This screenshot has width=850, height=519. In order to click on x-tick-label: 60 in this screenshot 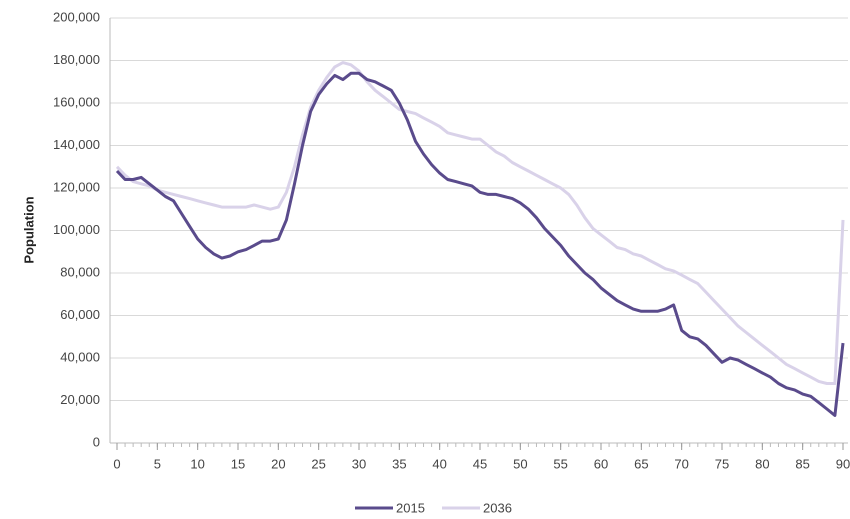, I will do `click(601, 463)`.